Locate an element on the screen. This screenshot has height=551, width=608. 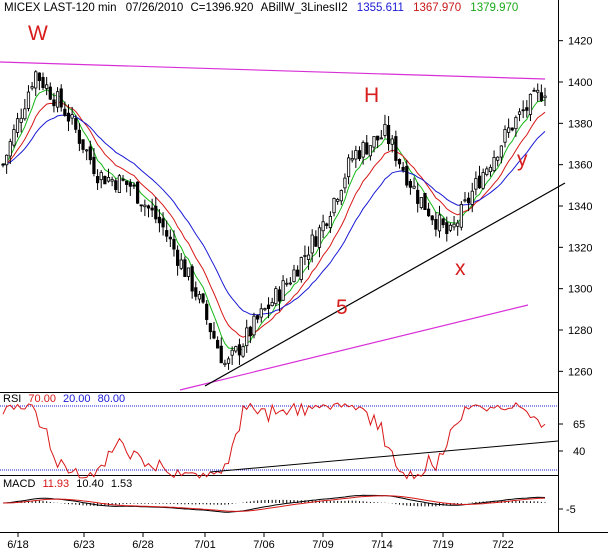
price-tick-label: 1360 is located at coordinates (580, 166).